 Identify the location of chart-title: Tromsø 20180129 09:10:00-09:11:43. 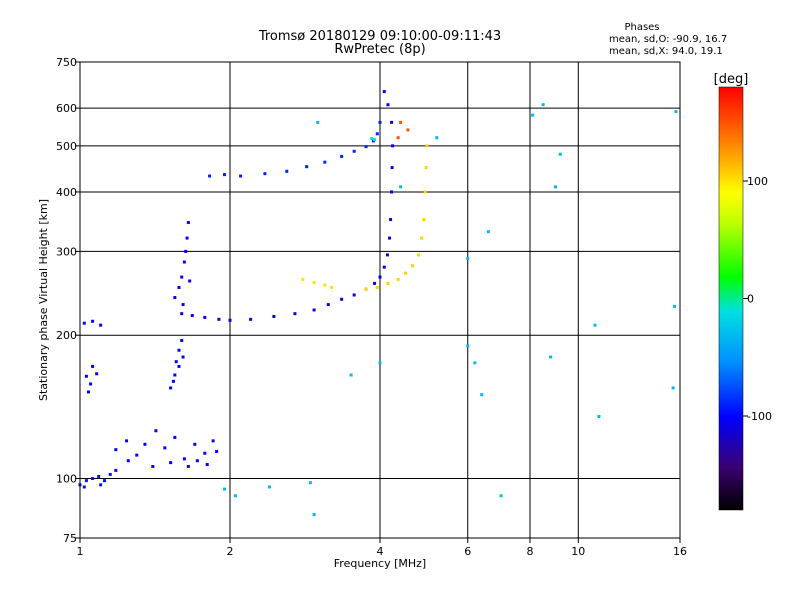
(379, 36).